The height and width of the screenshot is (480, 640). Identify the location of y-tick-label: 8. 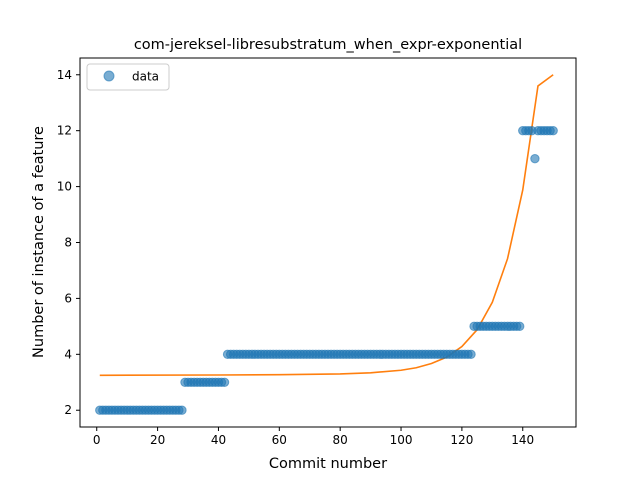
(68, 243).